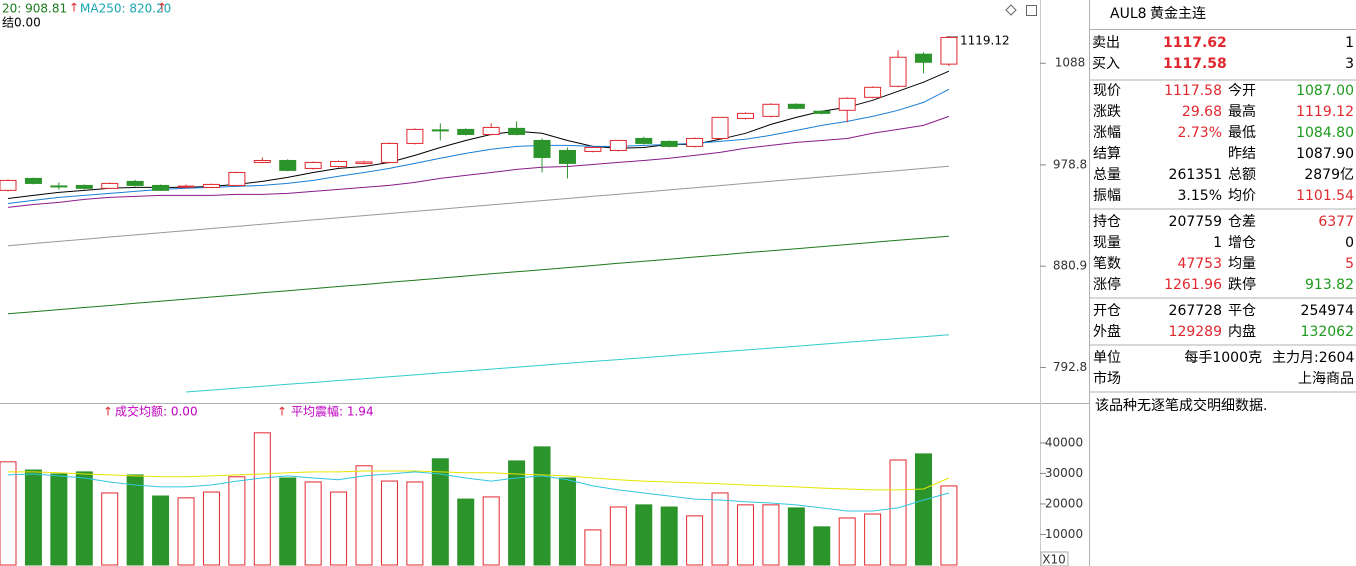 The height and width of the screenshot is (566, 1356). Describe the element at coordinates (1181, 405) in the screenshot. I see `note: 该品种无逐笔成交明细数据.` at that location.